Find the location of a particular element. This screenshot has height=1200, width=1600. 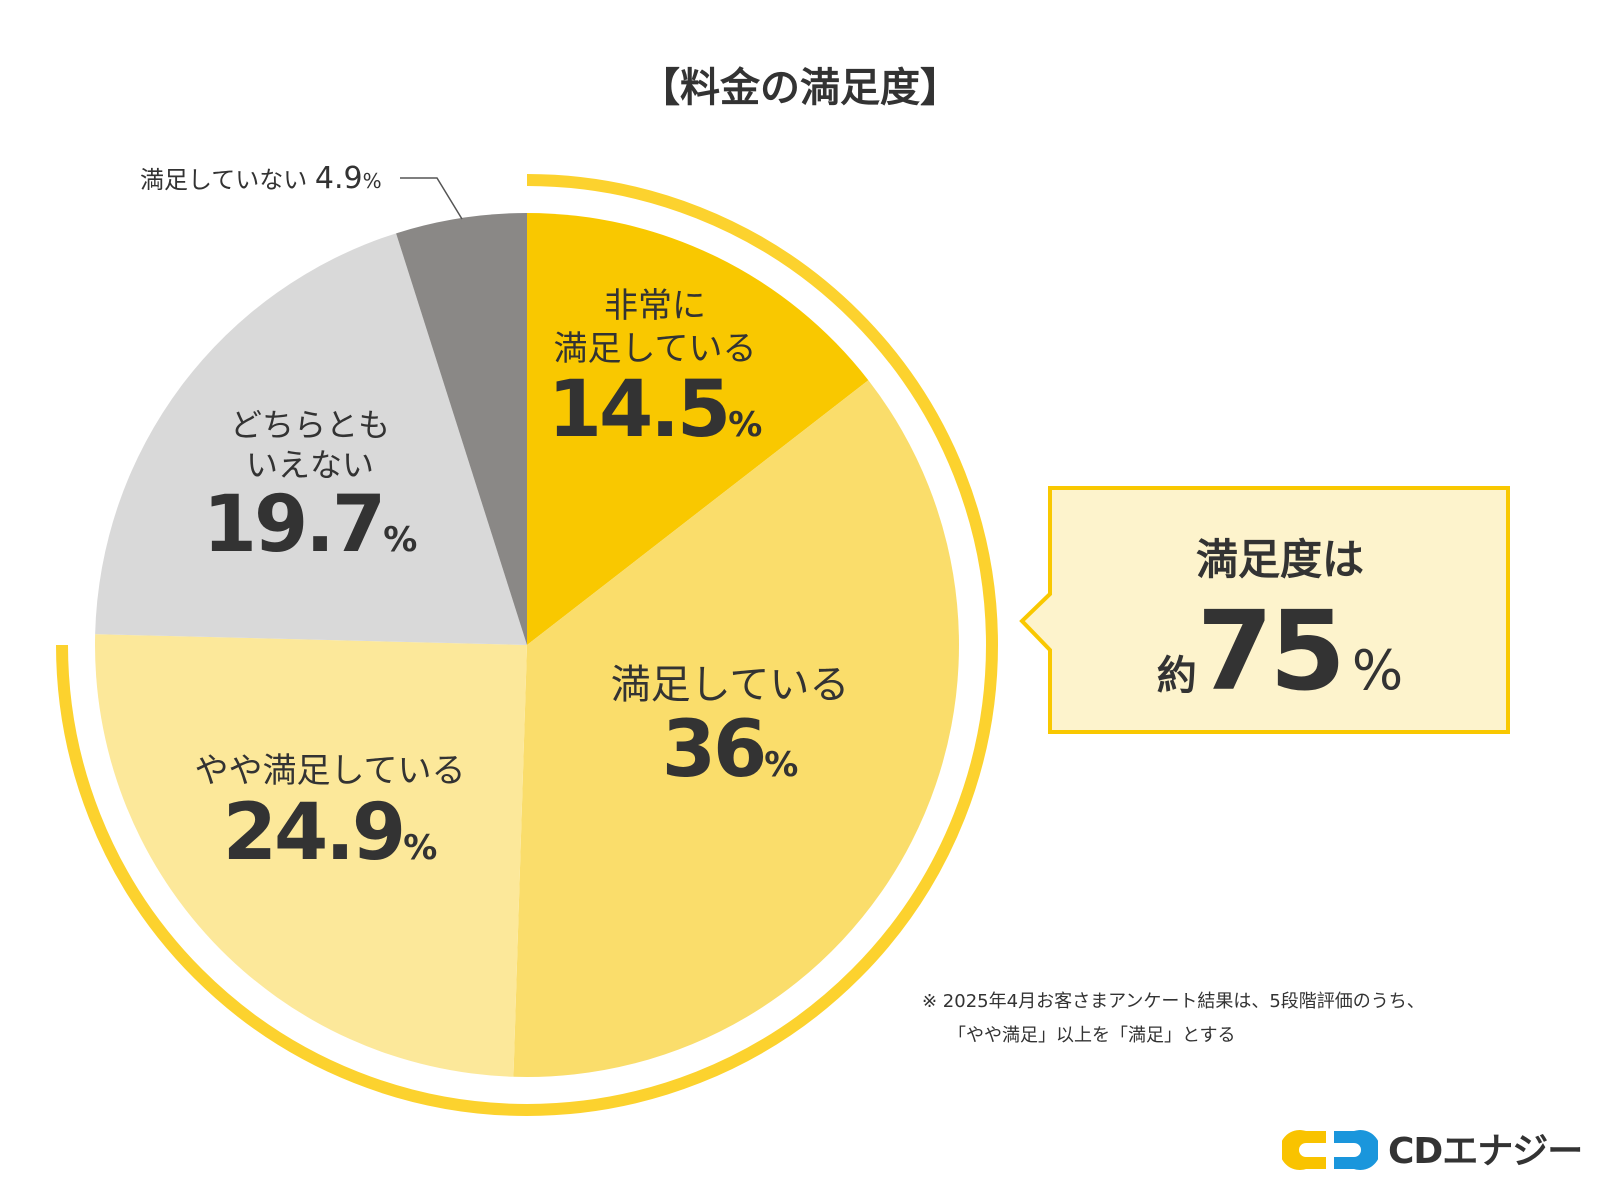

slice-label-somewhat-satisfied: やや満足している 24.9% is located at coordinates (330, 812).